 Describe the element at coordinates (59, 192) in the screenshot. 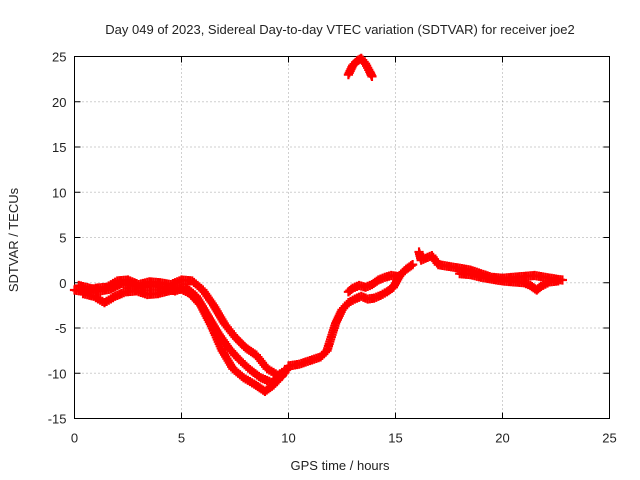

I see `y-tick-label: 10` at that location.